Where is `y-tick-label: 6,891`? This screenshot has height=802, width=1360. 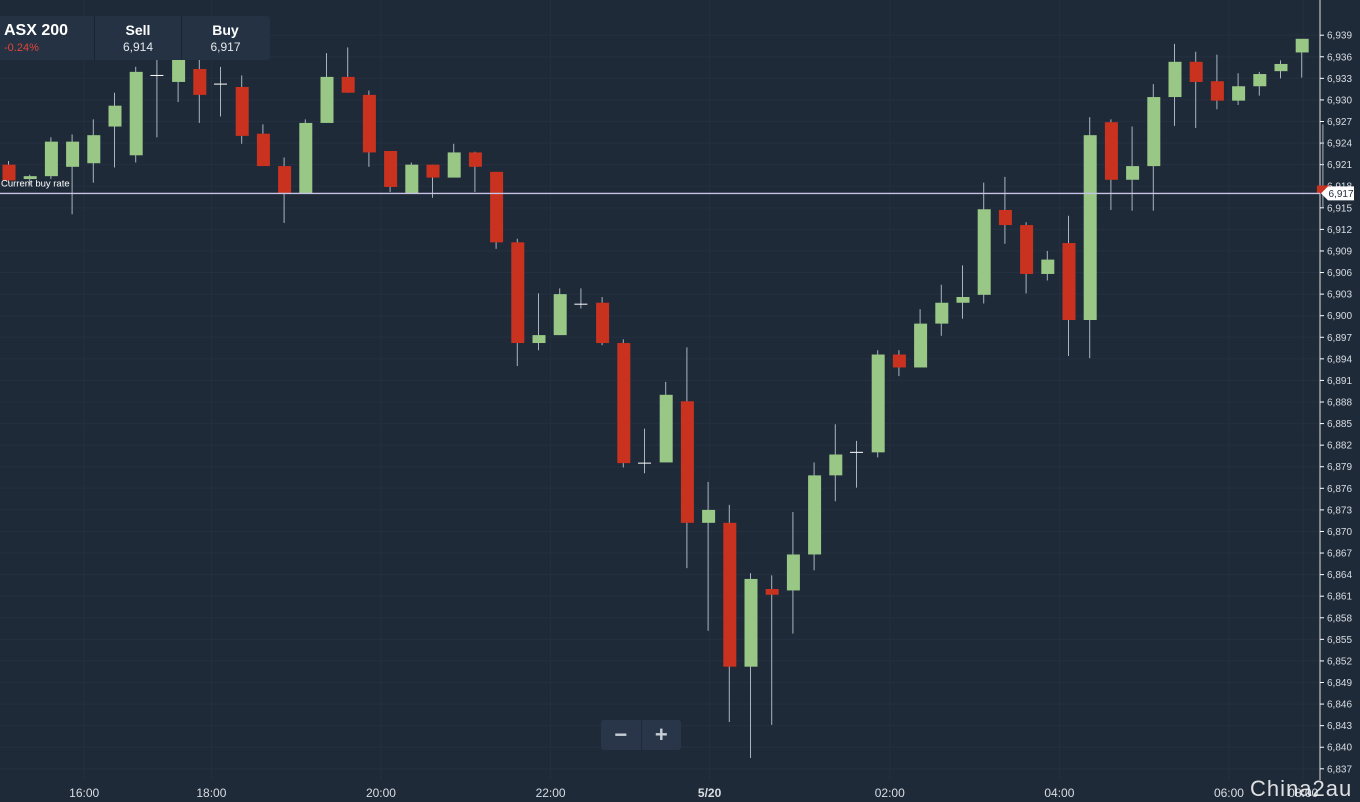
y-tick-label: 6,891 is located at coordinates (1339, 381).